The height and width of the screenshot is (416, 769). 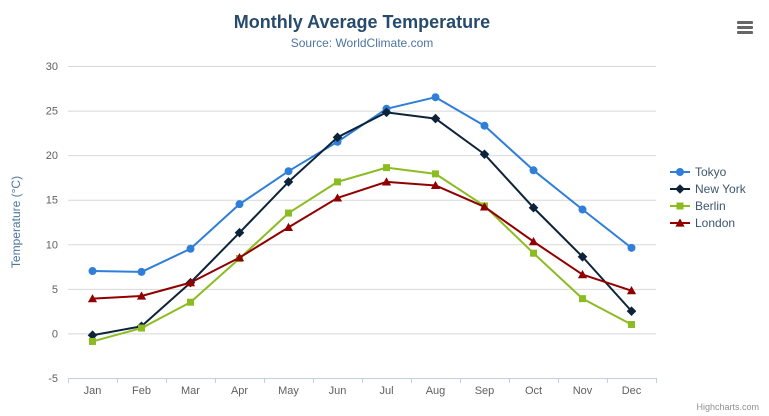 I want to click on y-axis-tick-label: 25, so click(x=52, y=112).